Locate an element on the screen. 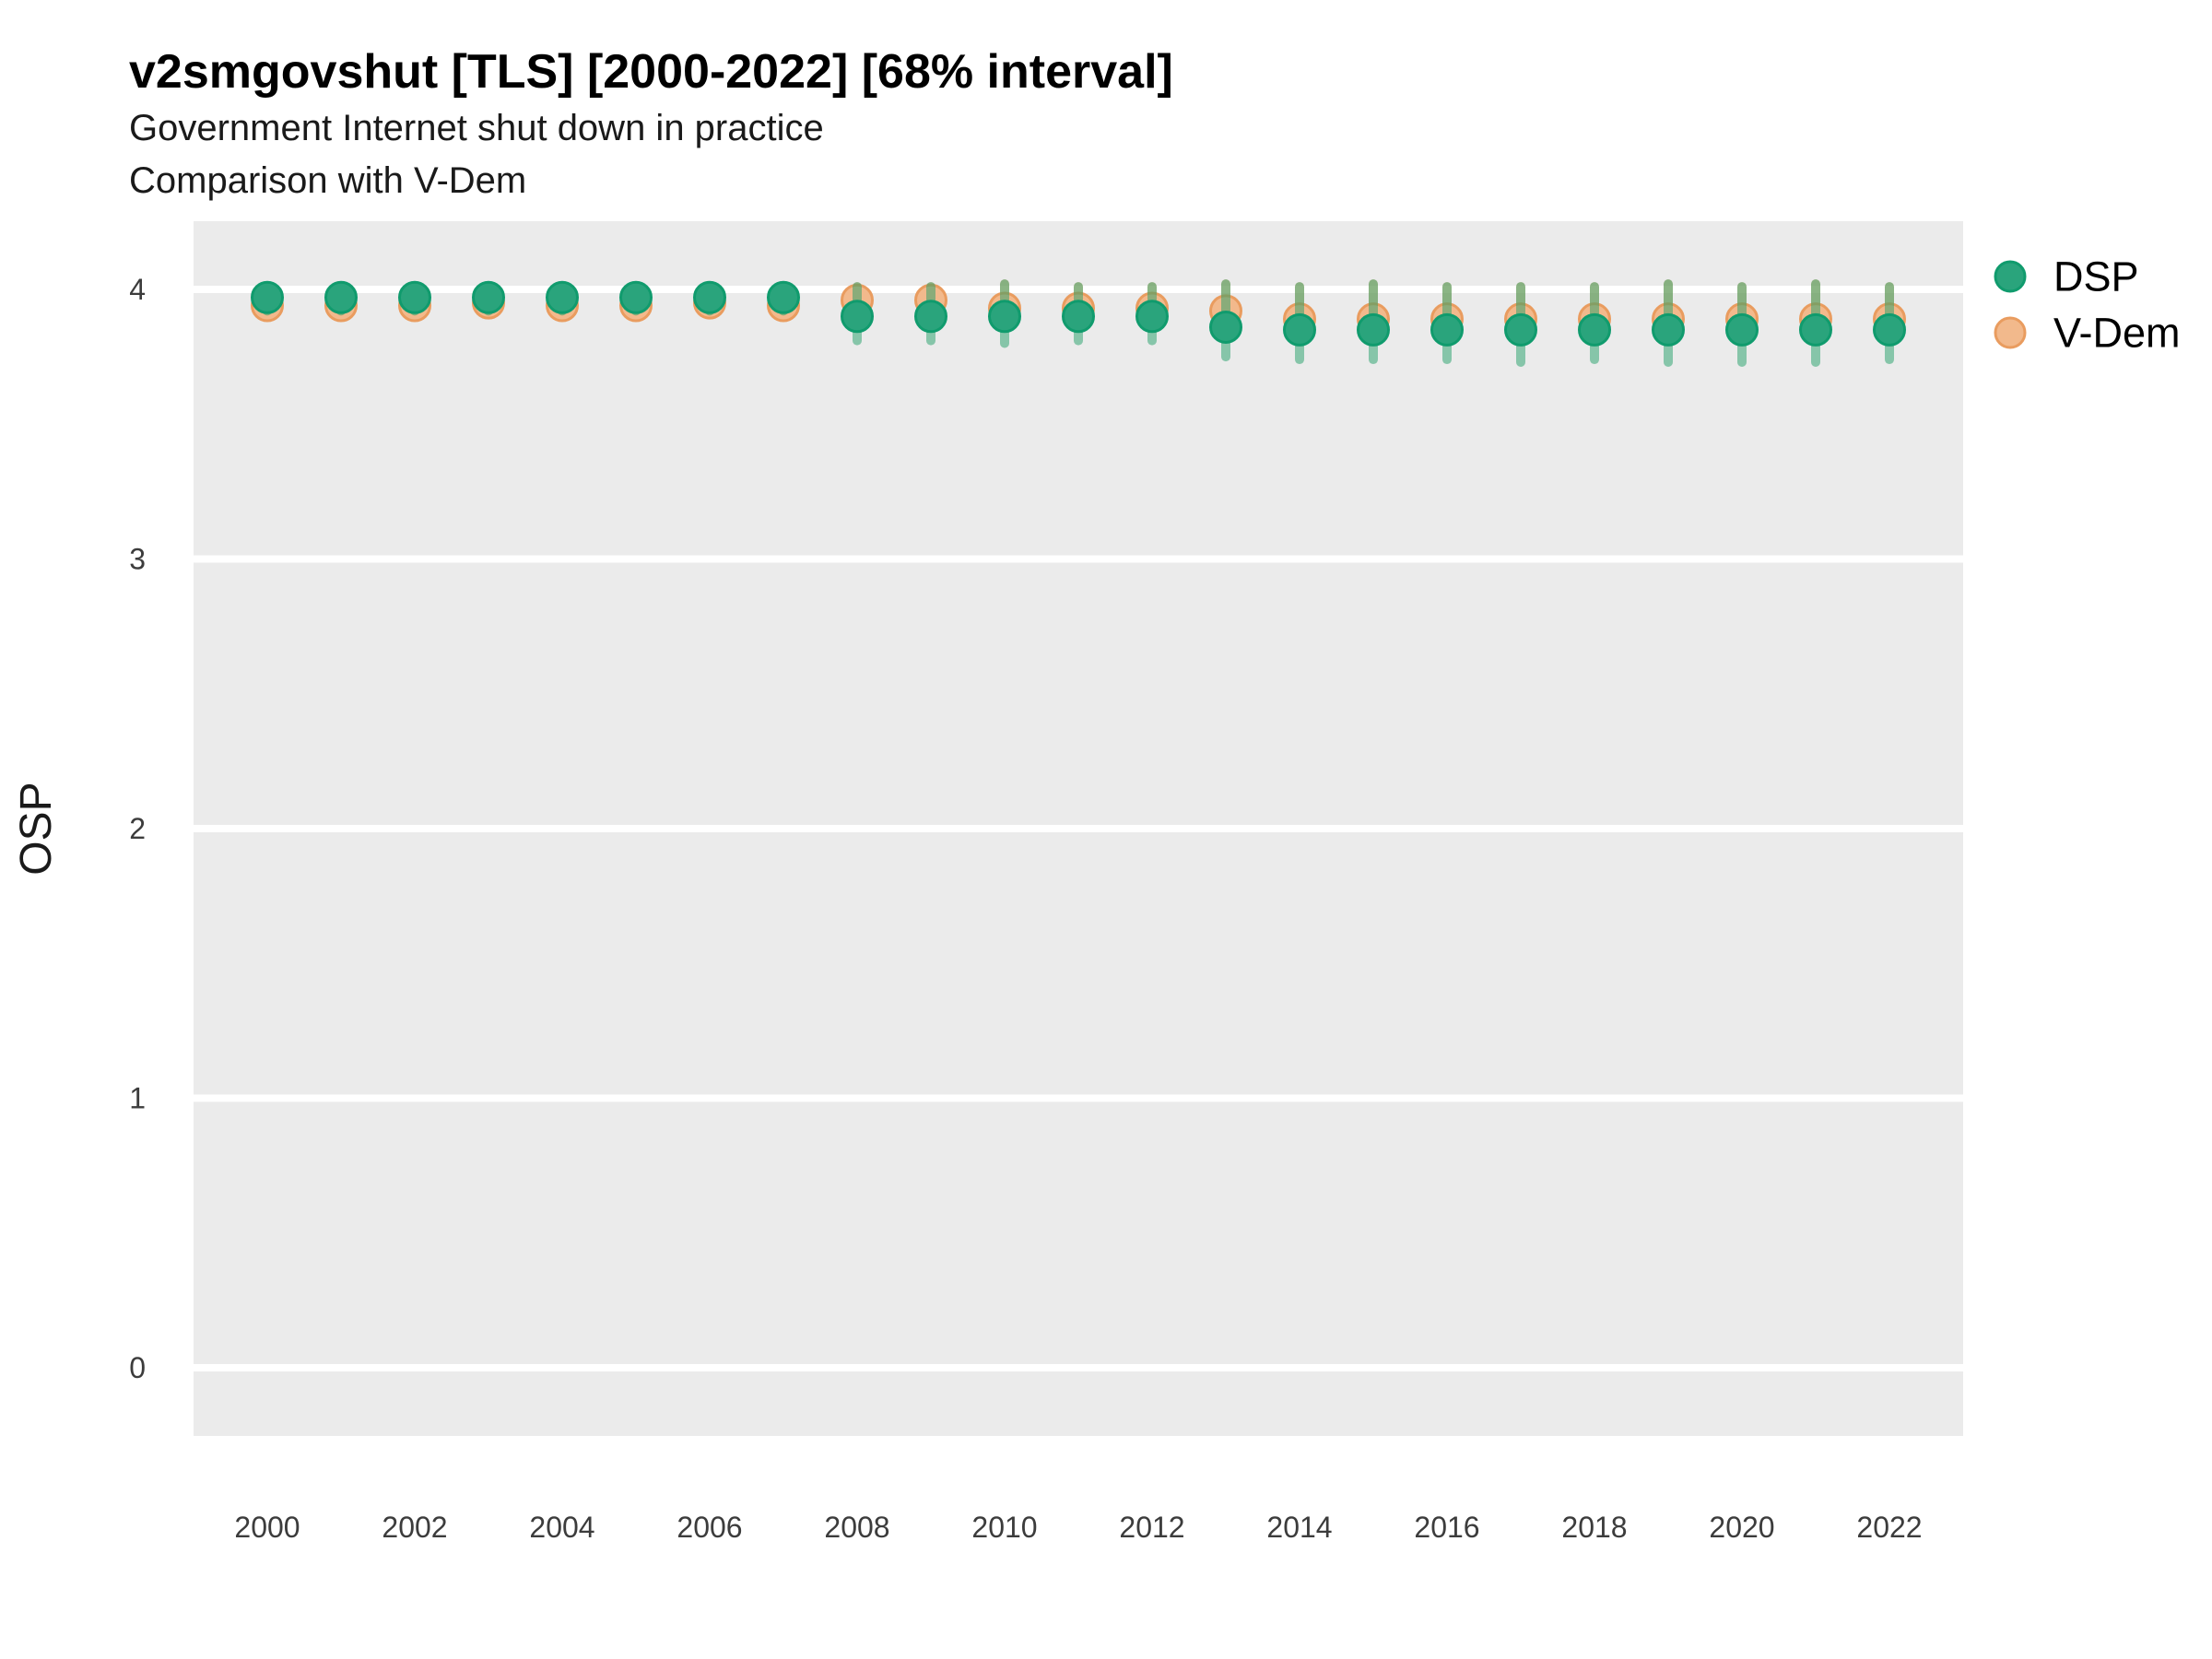 The image size is (2212, 1659). dsp-point-2000 is located at coordinates (267, 297).